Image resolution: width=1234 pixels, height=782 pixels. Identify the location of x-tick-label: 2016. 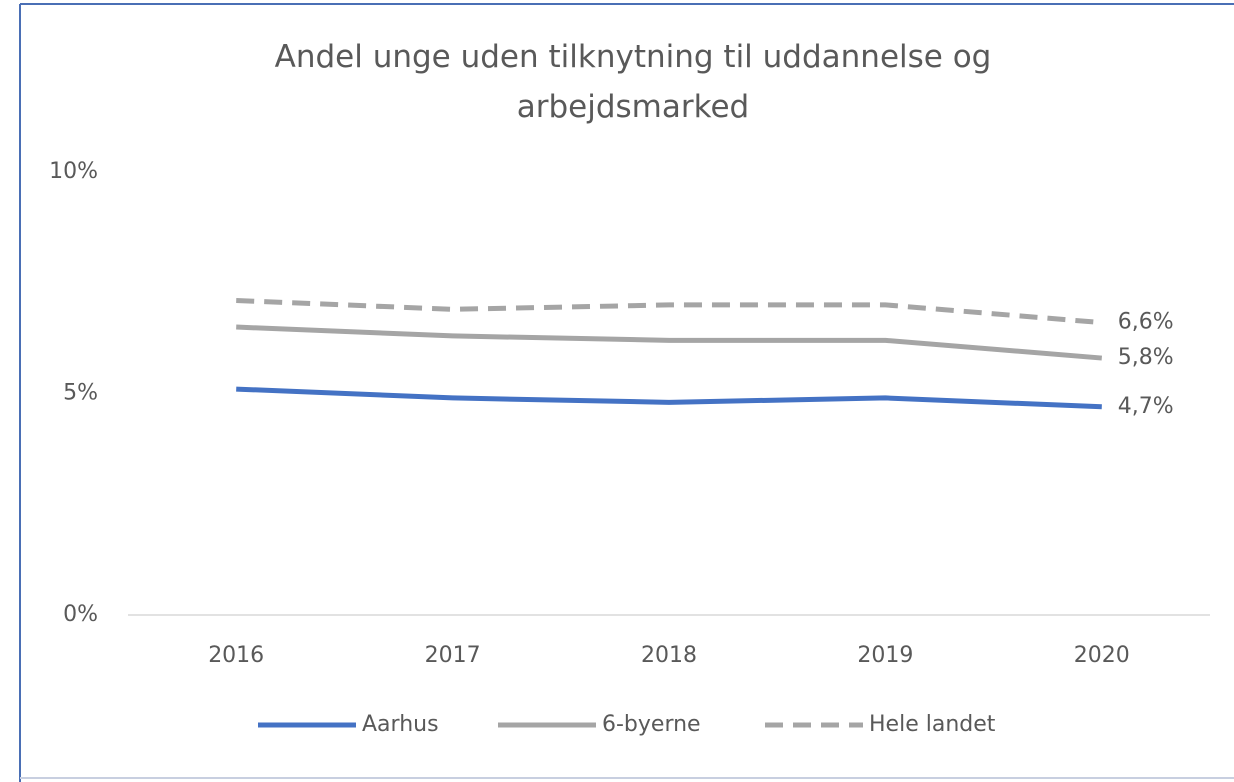
(236, 655).